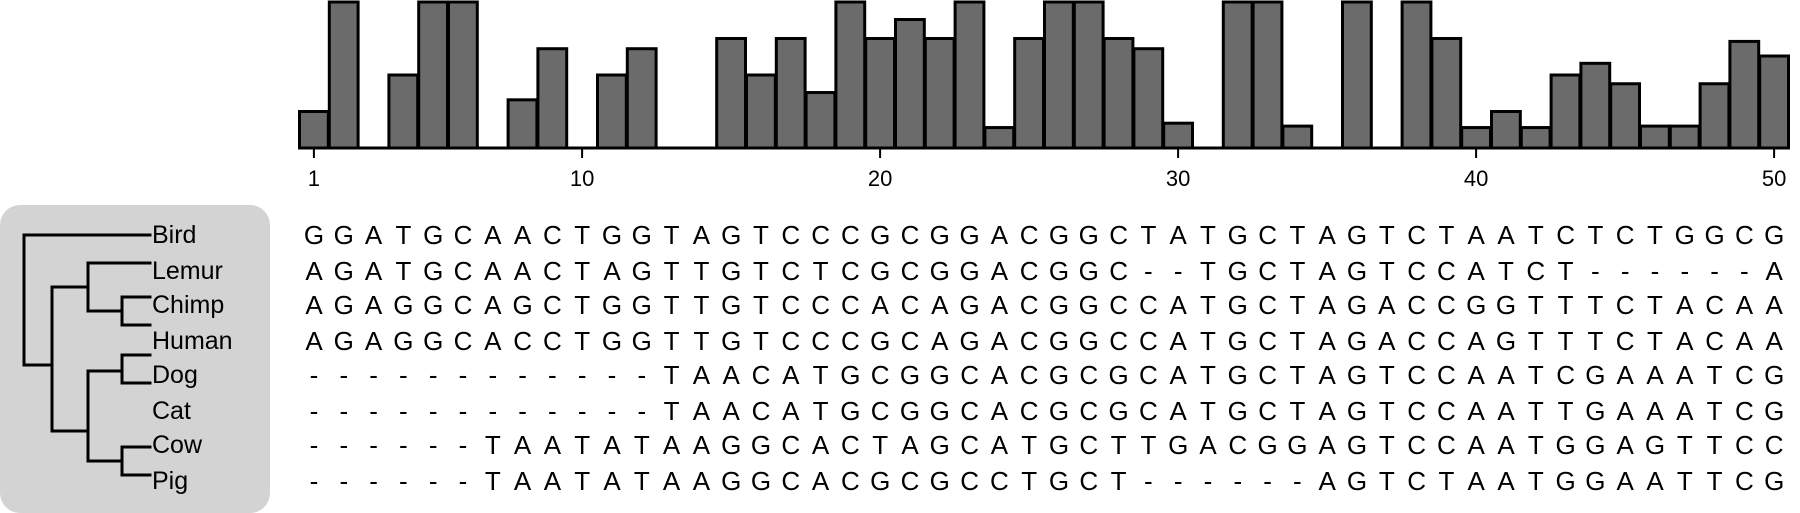 The width and height of the screenshot is (1800, 513). What do you see at coordinates (1178, 178) in the screenshot?
I see `x-tick-label: 30` at bounding box center [1178, 178].